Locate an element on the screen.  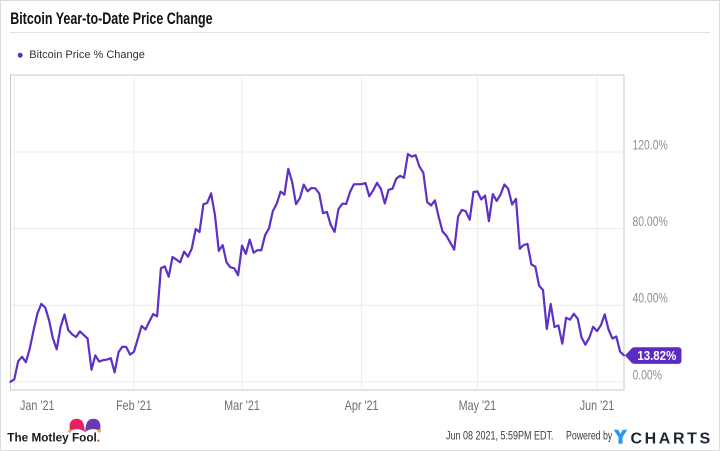
svg-text: The Motley Fool. is located at coordinates (53, 437).